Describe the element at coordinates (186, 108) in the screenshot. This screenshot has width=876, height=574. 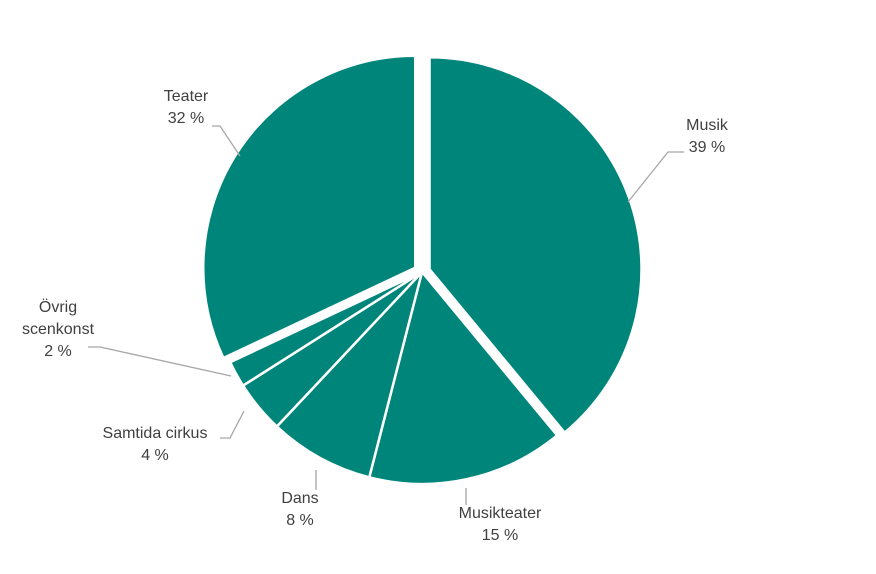
I see `slice-label: Teater 32 %` at that location.